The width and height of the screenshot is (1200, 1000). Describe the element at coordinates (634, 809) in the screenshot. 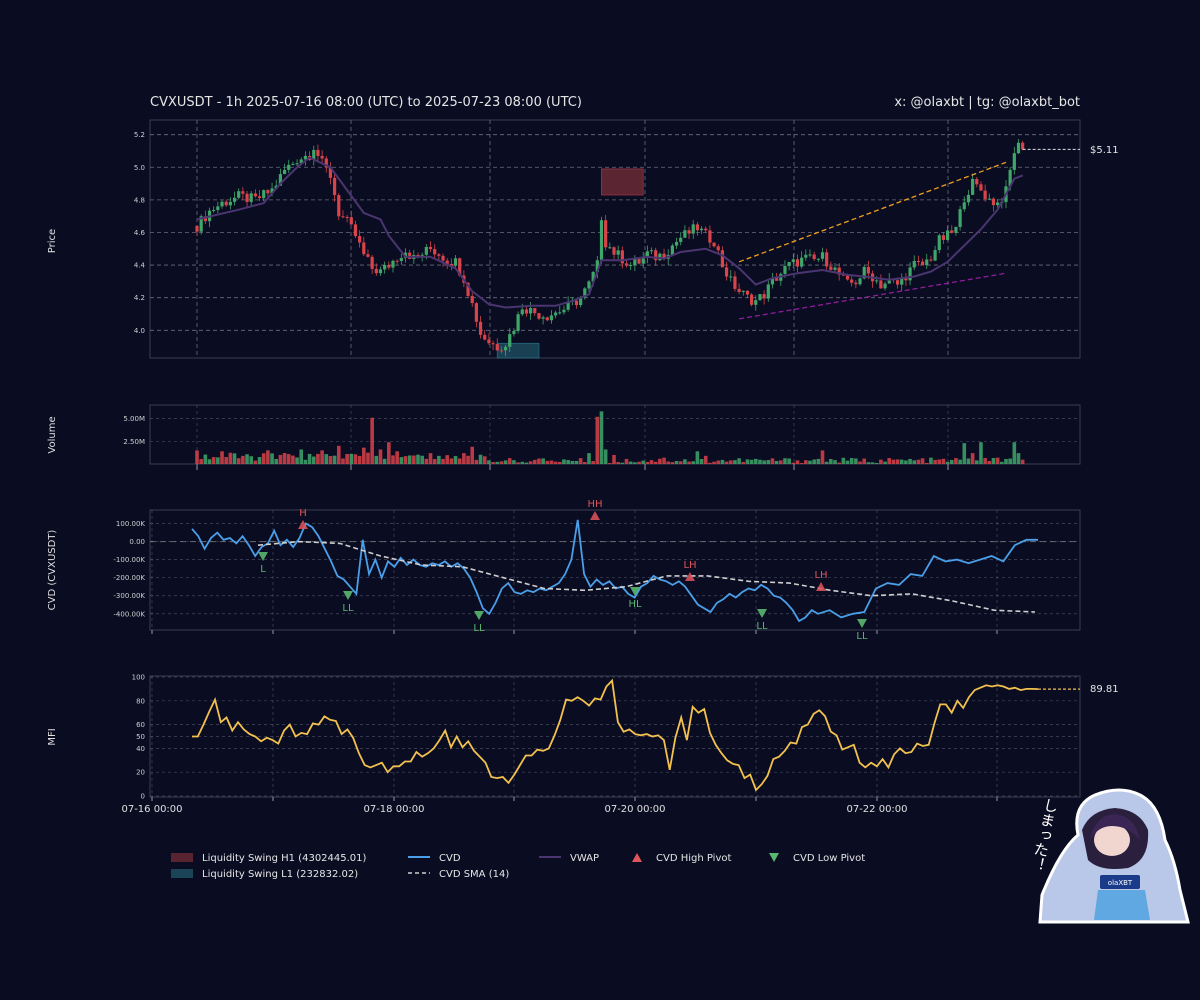

I see `x-tick-2: 07-20 00:00` at that location.